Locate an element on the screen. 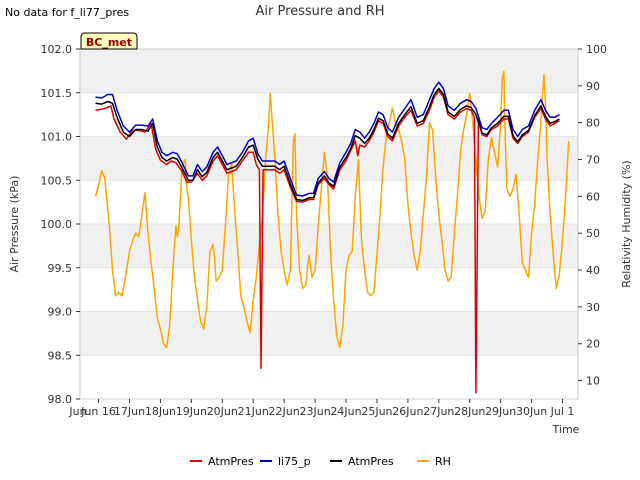 Image resolution: width=640 pixels, height=480 pixels. legend-label-1: li75_p is located at coordinates (294, 461).